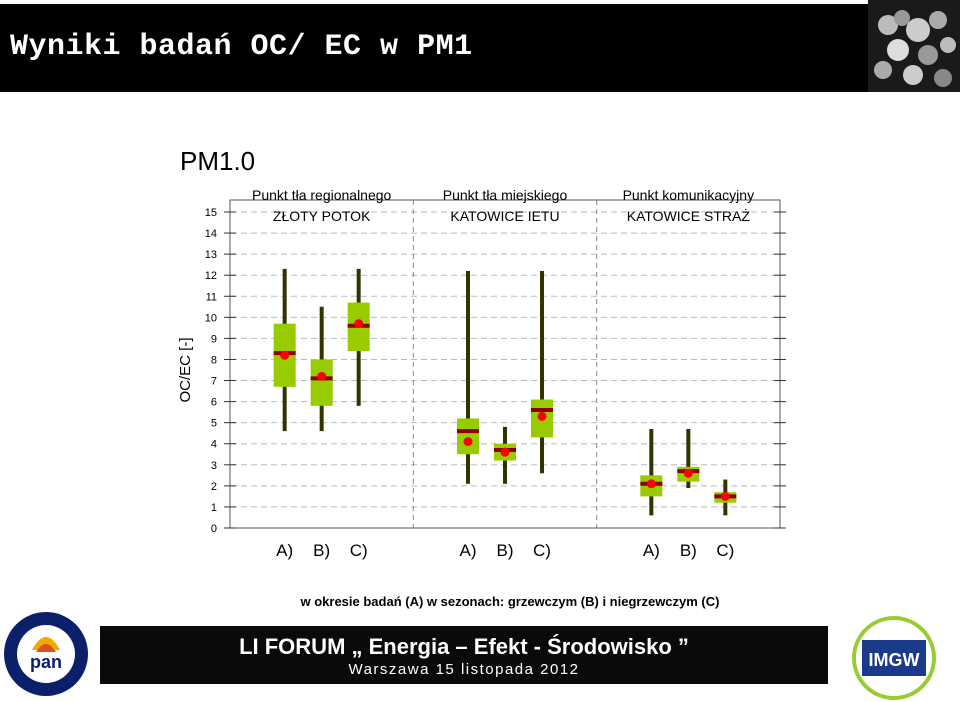  I want to click on y-tick-label: 5, so click(214, 424).